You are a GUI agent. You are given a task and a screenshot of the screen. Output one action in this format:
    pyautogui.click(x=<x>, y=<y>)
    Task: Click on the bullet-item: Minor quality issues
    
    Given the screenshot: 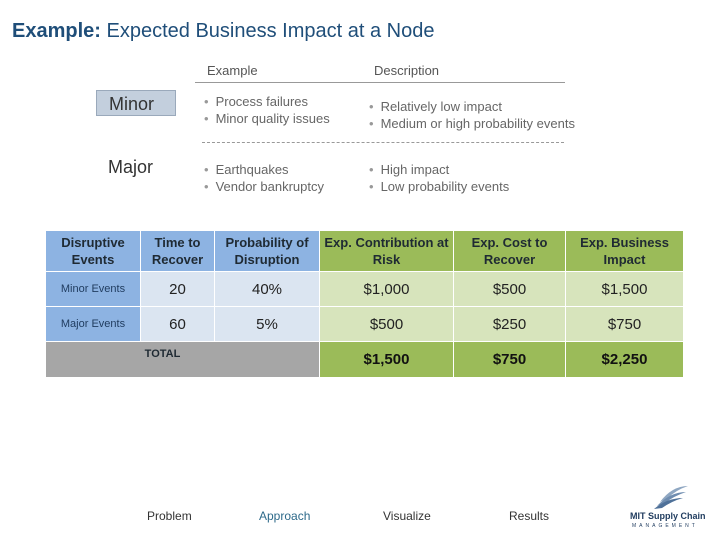 What is the action you would take?
    pyautogui.click(x=267, y=118)
    